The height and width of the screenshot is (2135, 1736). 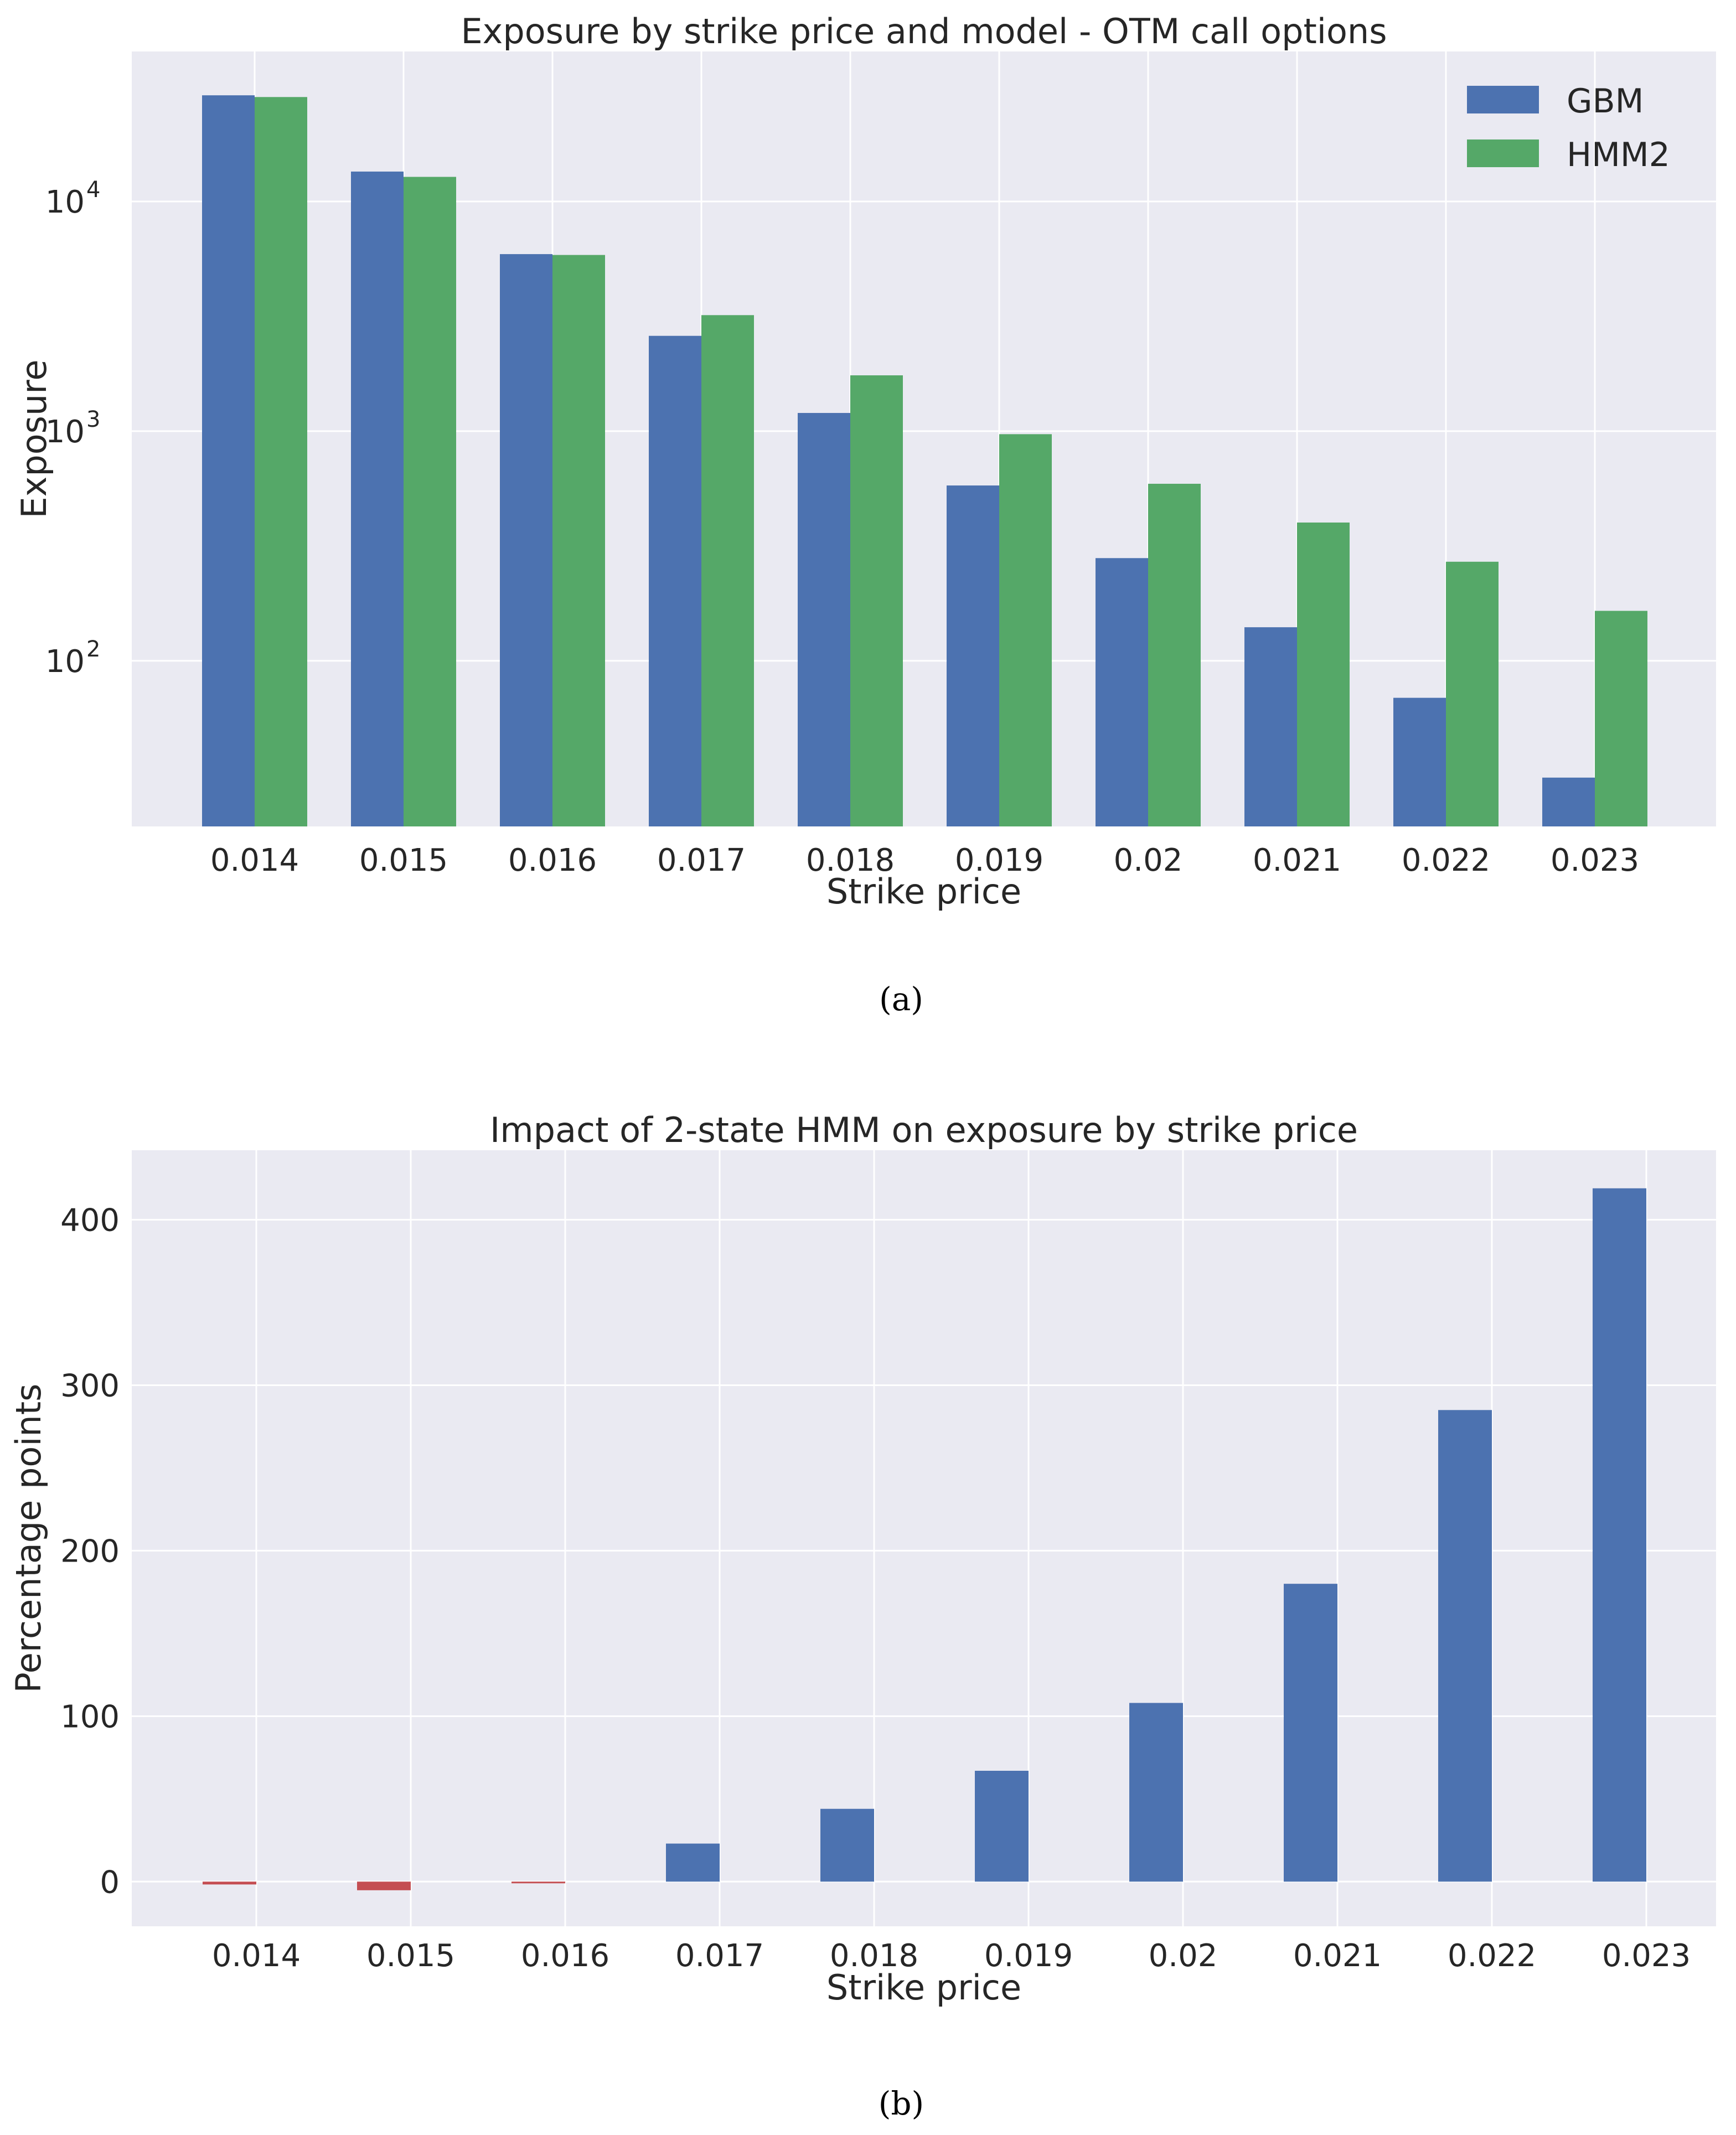 I want to click on bar-gbm-0.022, so click(x=1419, y=761).